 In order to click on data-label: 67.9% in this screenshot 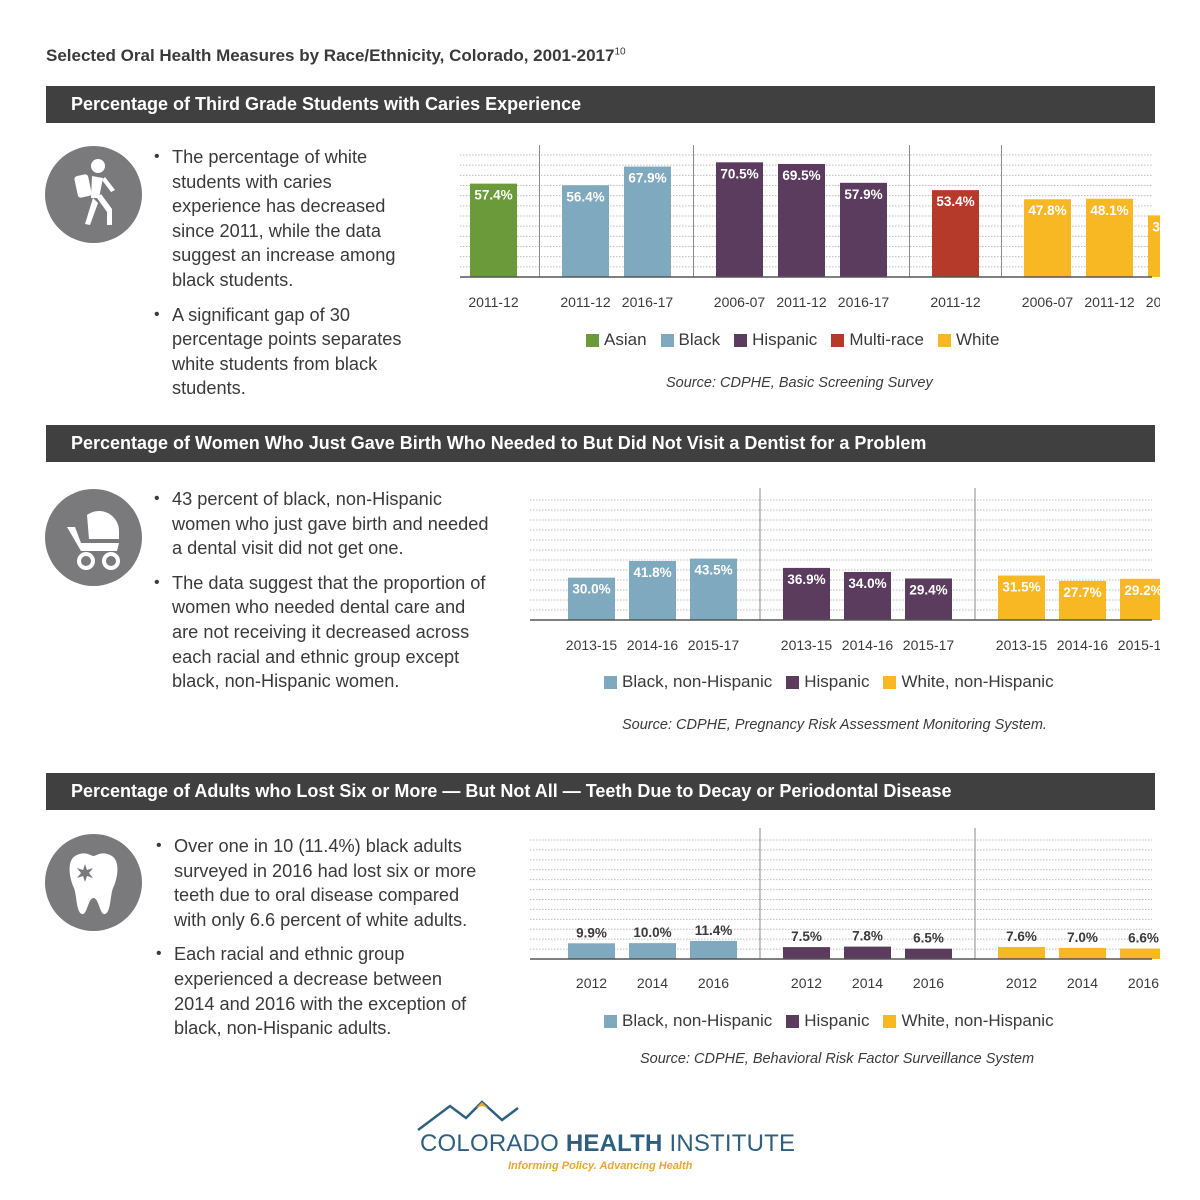, I will do `click(647, 178)`.